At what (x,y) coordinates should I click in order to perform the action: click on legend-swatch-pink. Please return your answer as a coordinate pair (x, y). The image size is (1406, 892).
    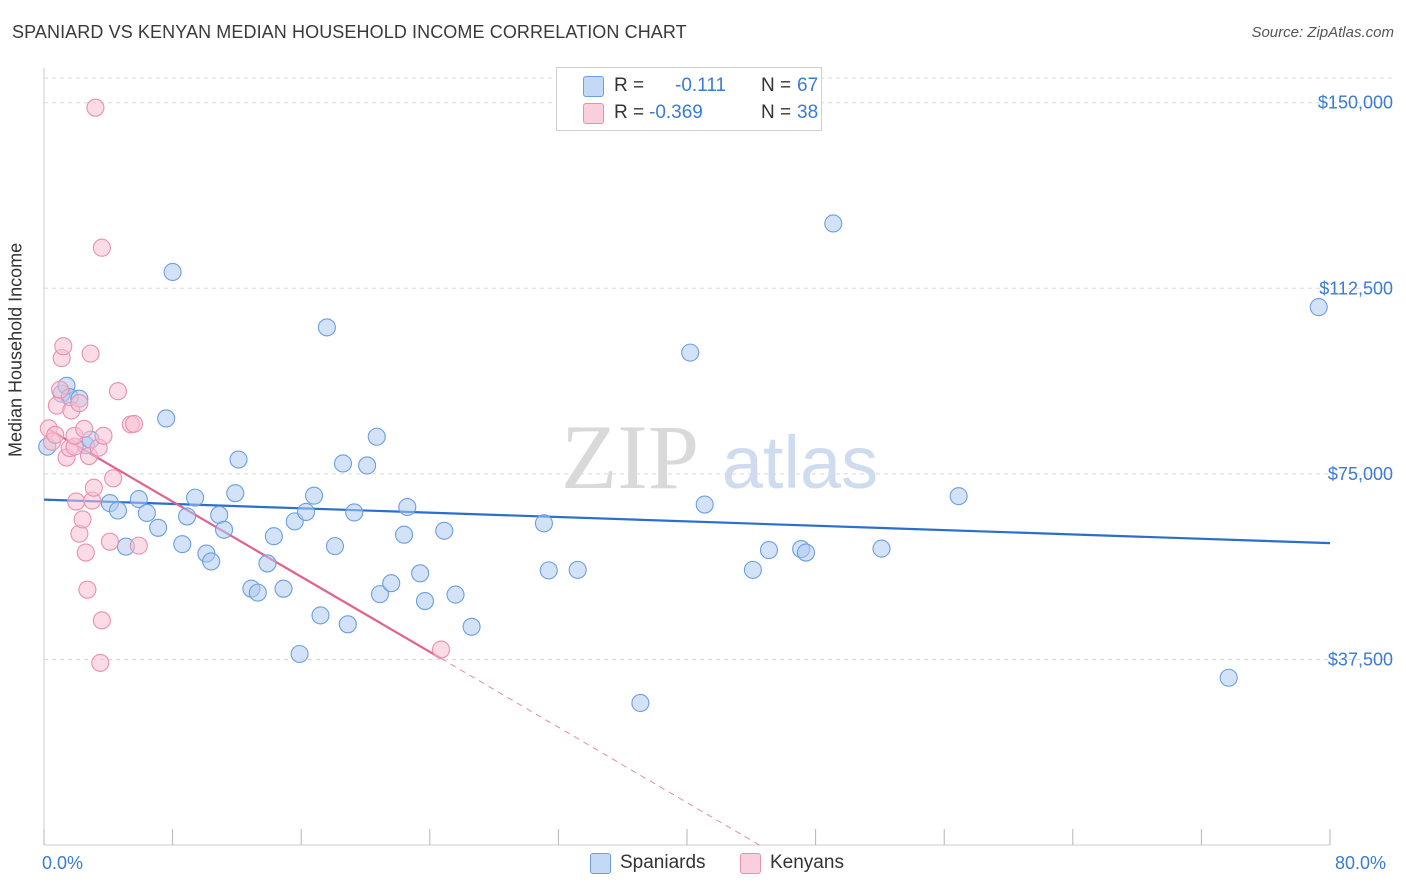
    Looking at the image, I should click on (593, 113).